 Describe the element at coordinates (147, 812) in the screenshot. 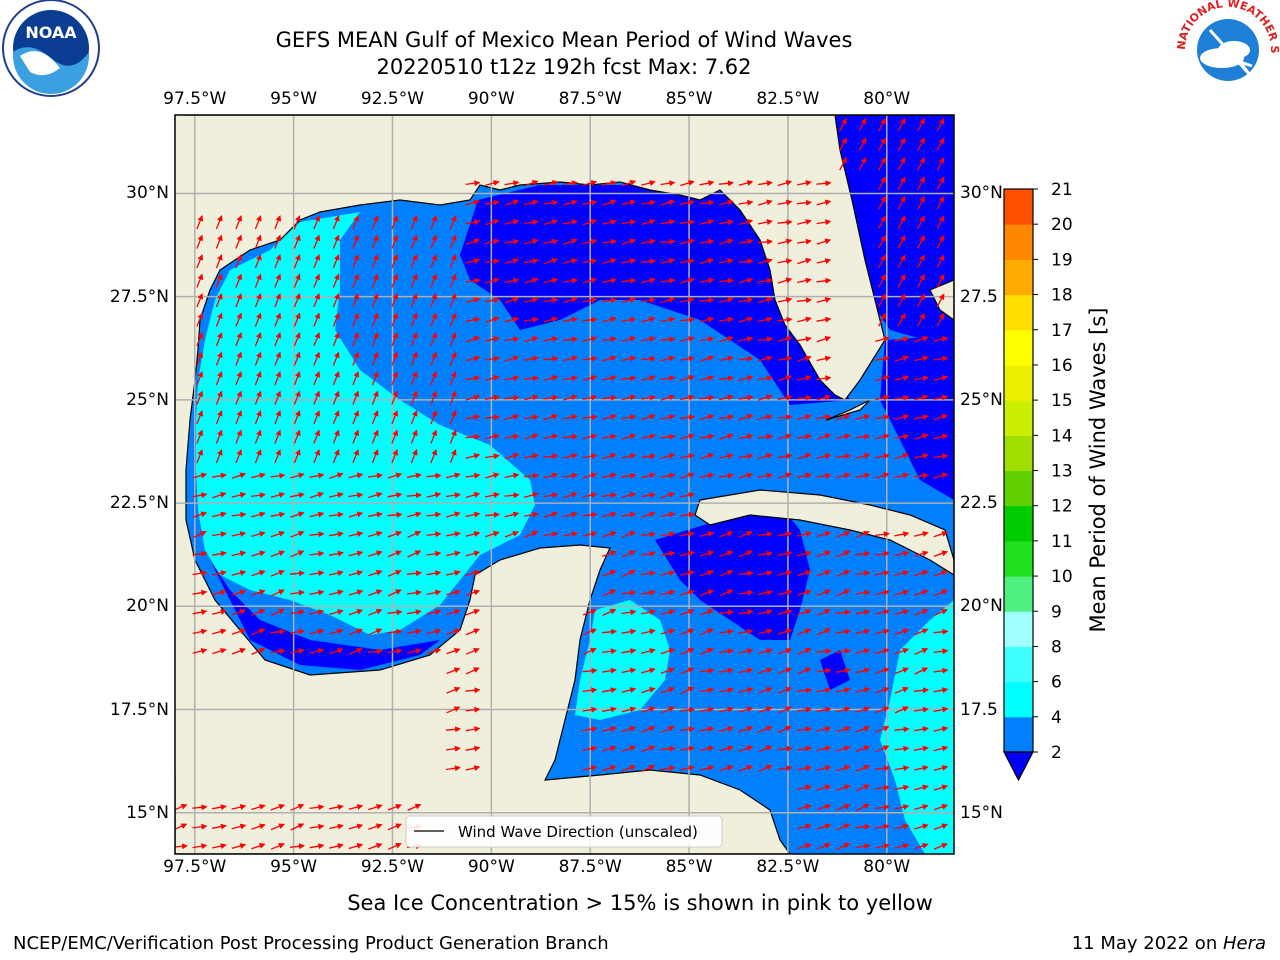

I see `lat-tick-label-left: 15°N` at that location.